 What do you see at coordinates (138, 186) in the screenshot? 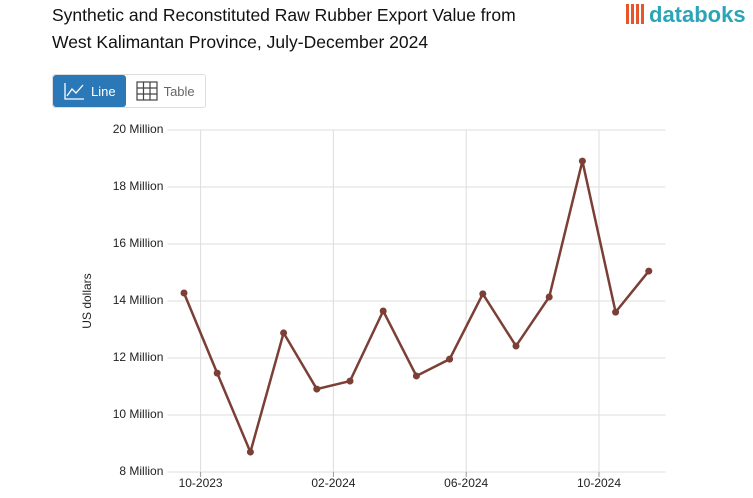
I see `y-tick-label: 18 Million` at bounding box center [138, 186].